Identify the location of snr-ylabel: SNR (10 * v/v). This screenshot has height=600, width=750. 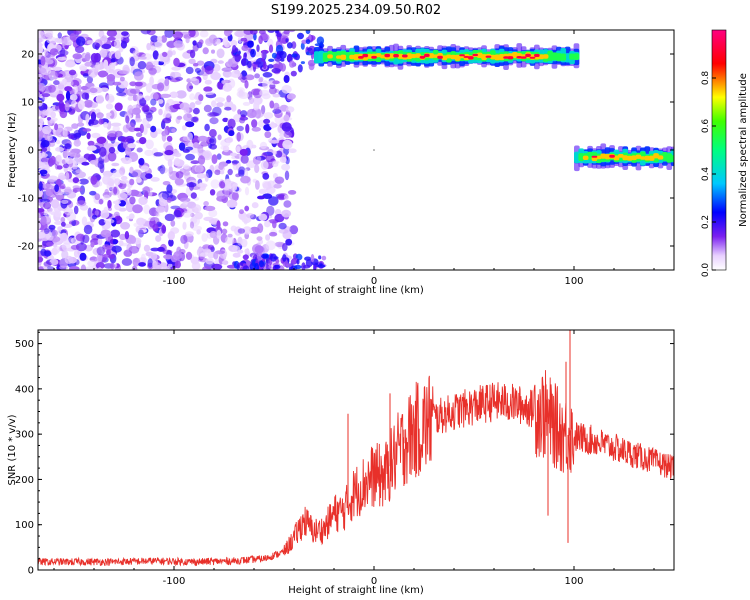
(12, 449).